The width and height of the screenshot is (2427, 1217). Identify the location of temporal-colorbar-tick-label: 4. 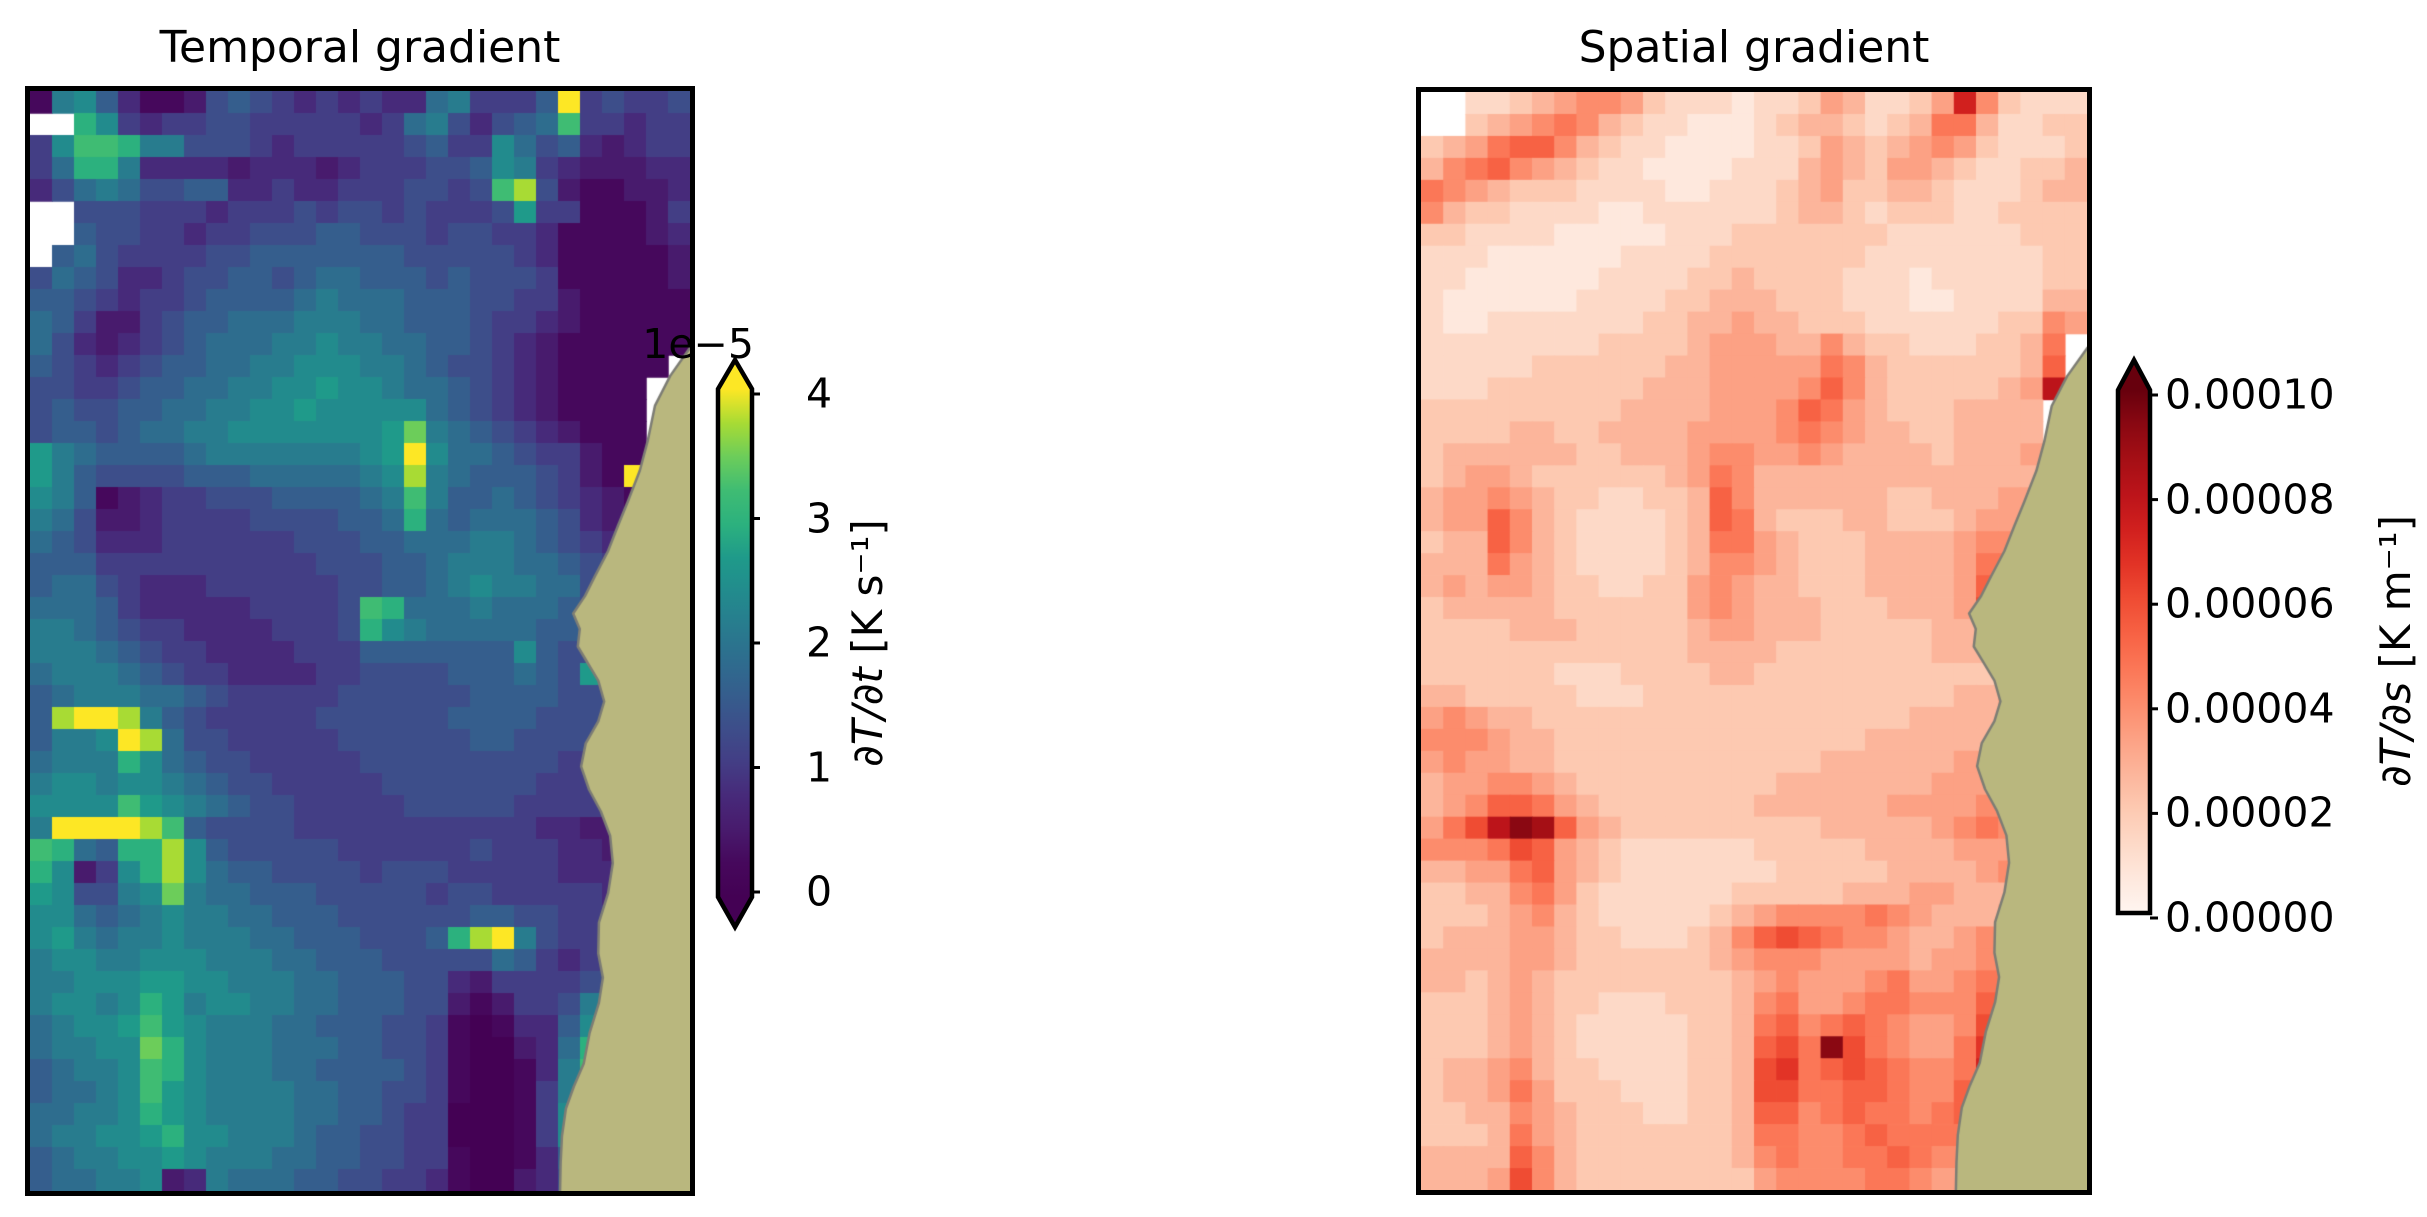
(819, 393).